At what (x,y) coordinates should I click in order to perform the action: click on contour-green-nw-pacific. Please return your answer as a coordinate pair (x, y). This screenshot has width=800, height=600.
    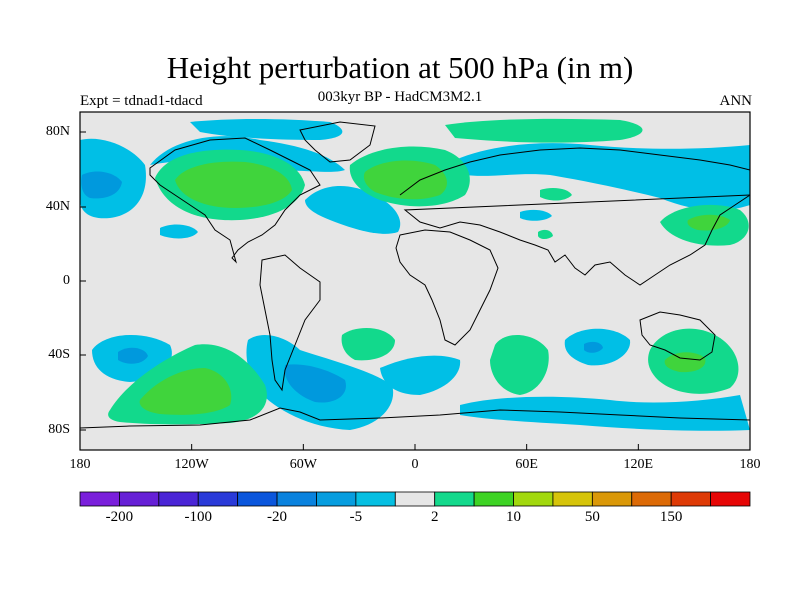
    Looking at the image, I should click on (708, 222).